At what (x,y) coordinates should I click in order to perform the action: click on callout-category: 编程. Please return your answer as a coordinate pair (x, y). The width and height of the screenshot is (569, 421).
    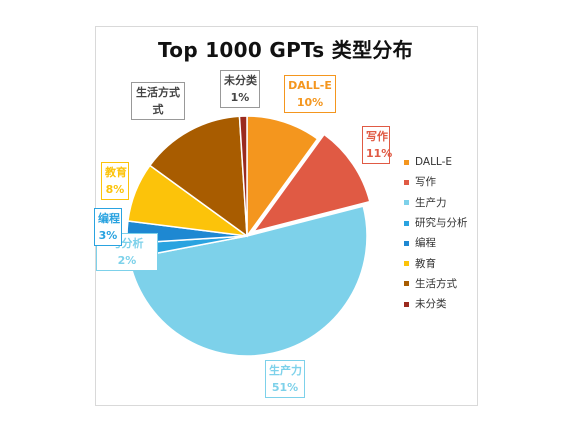
    Looking at the image, I should click on (109, 218).